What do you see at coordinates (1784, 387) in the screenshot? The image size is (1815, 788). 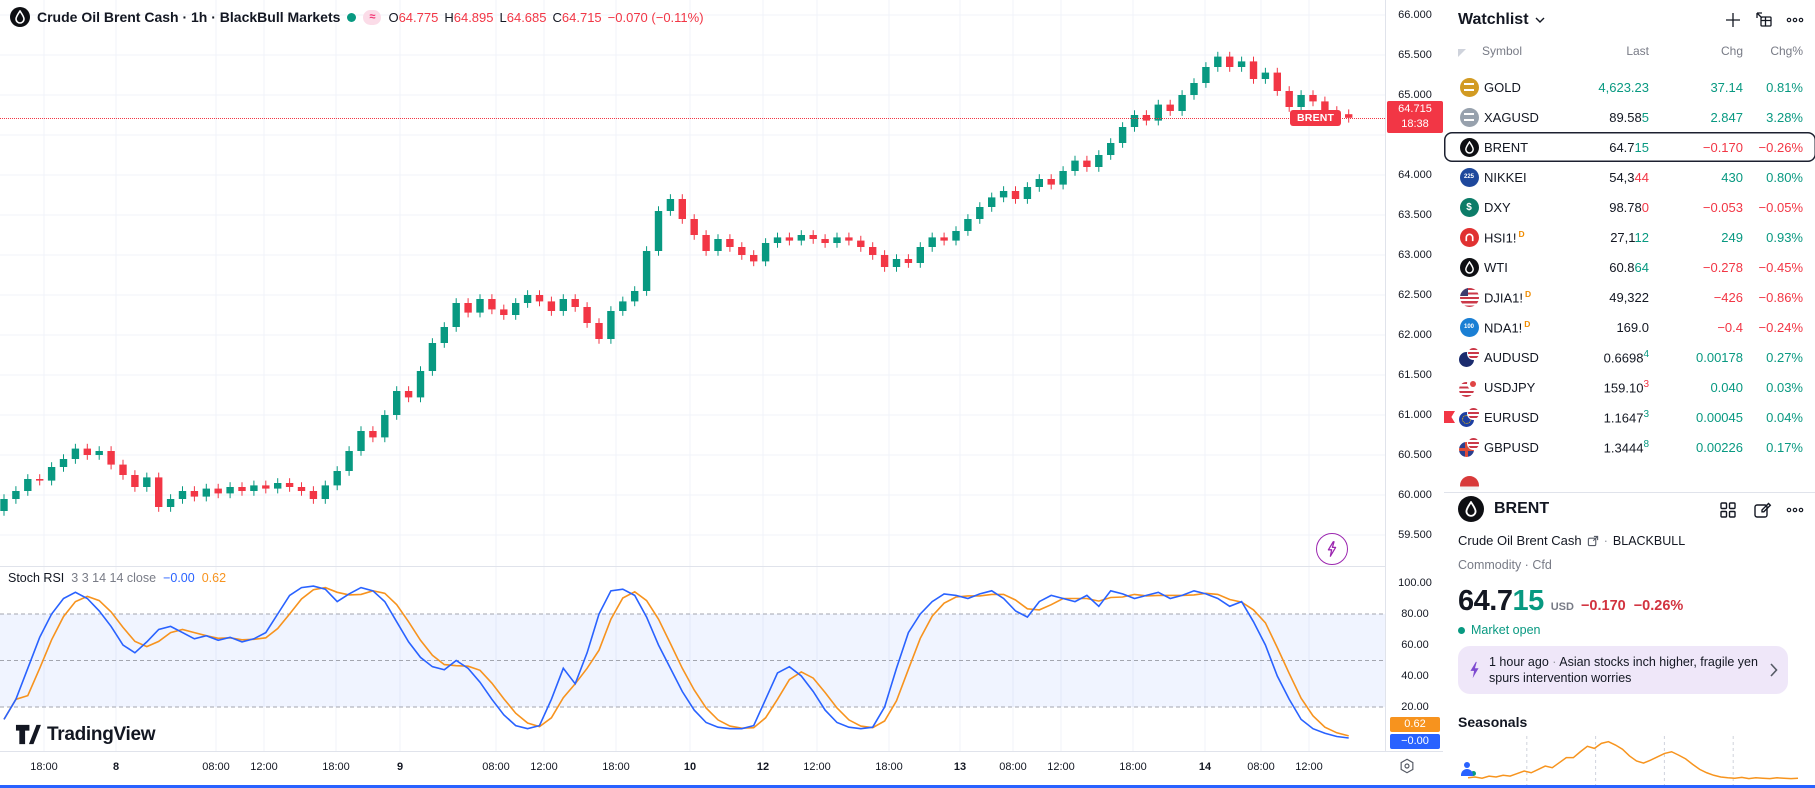 I see `change-percent: 0.03%` at bounding box center [1784, 387].